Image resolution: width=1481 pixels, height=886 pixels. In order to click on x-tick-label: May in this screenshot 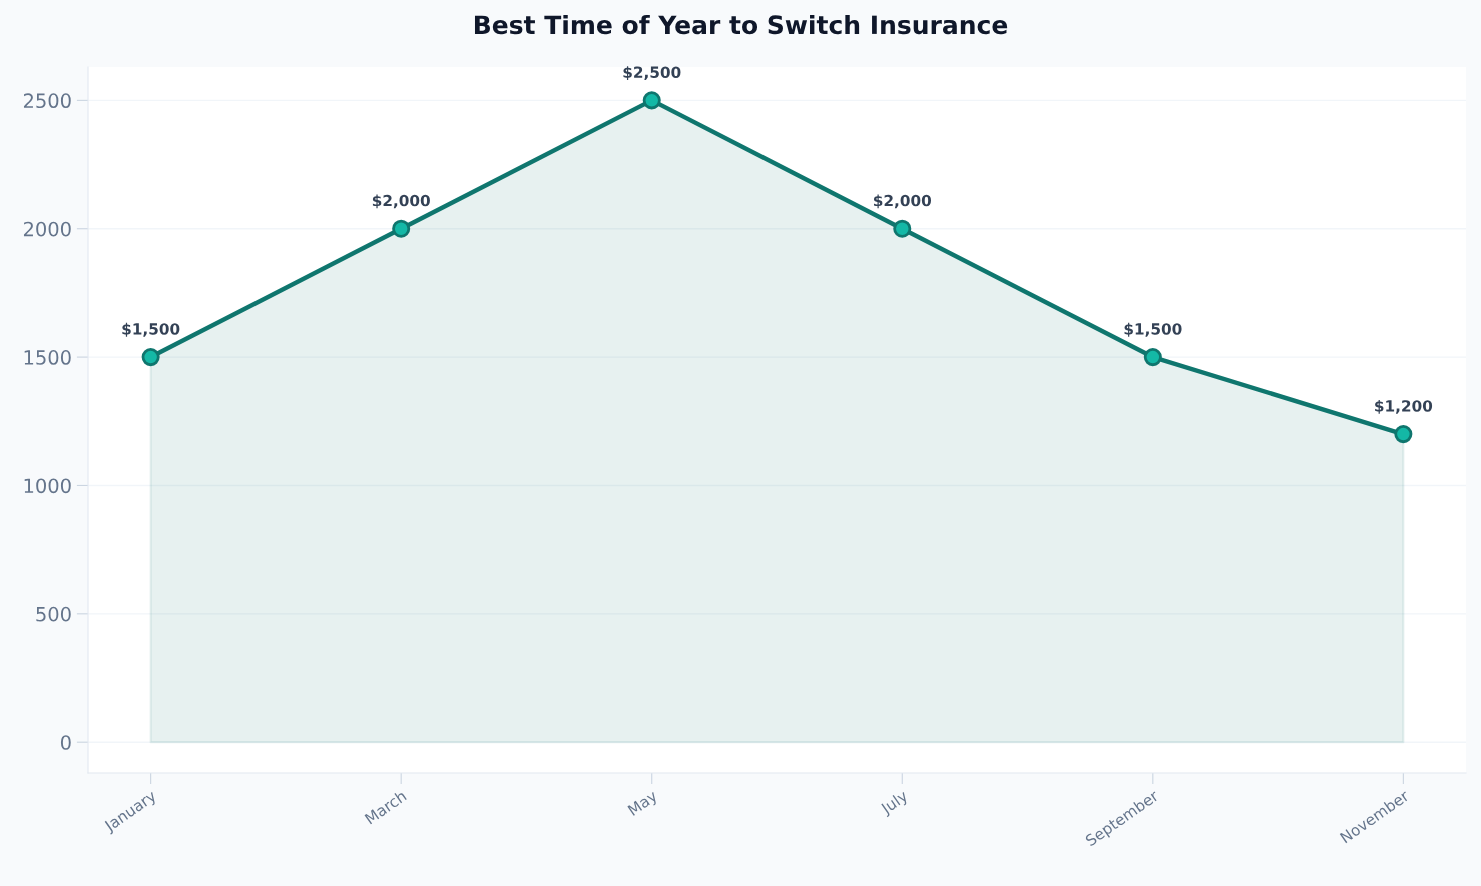, I will do `click(643, 804)`.